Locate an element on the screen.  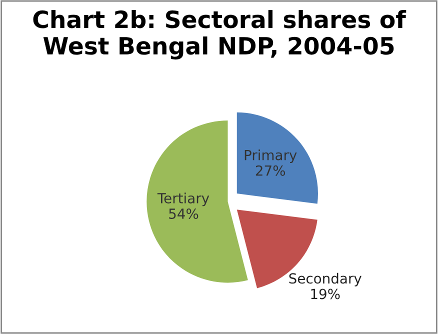
chart-title: Chart 2b: Sectoral shares of West Bengal NDP, 2004-05 is located at coordinates (219, 35).